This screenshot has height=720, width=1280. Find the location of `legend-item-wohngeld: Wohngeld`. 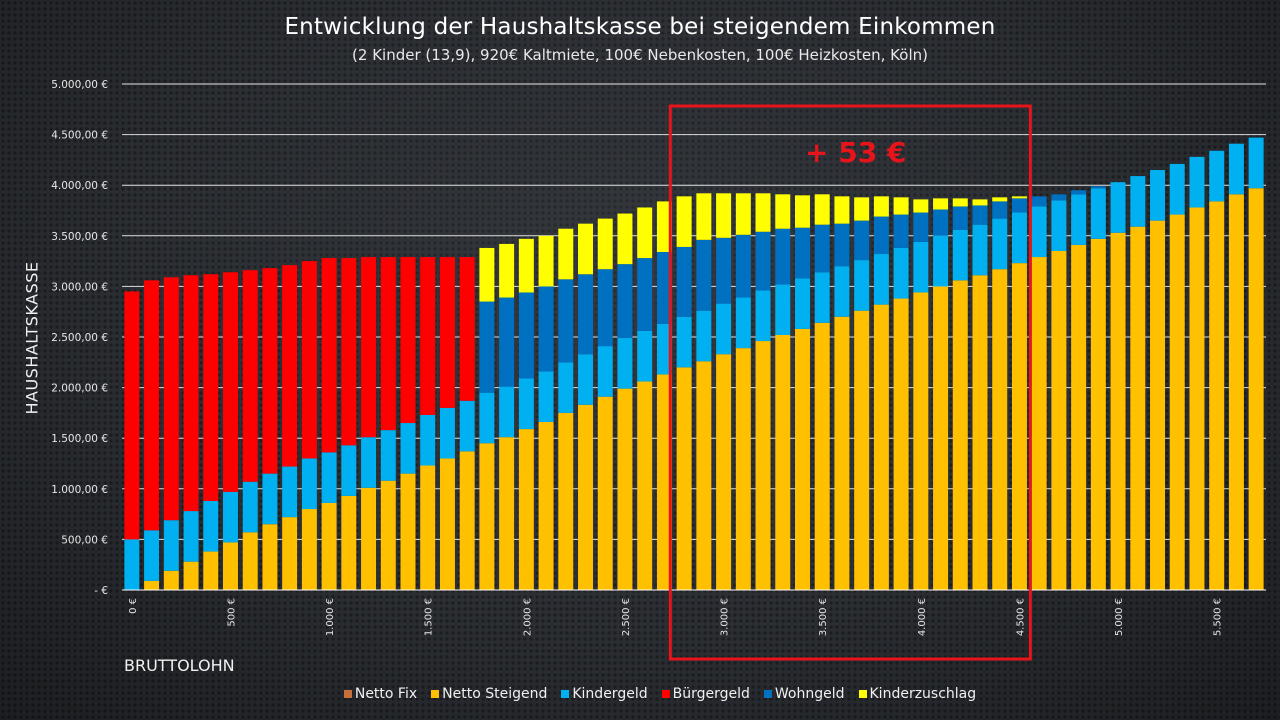

legend-item-wohngeld: Wohngeld is located at coordinates (804, 694).